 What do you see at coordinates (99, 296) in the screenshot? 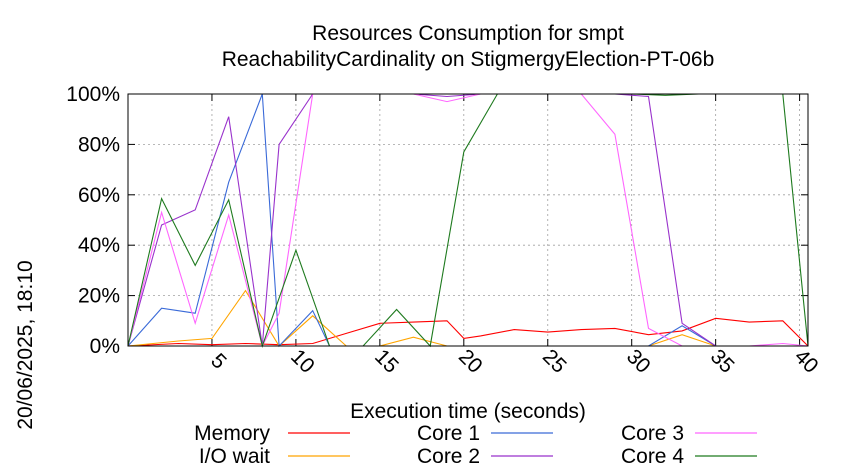
I see `y-tick-label: 20%` at bounding box center [99, 296].